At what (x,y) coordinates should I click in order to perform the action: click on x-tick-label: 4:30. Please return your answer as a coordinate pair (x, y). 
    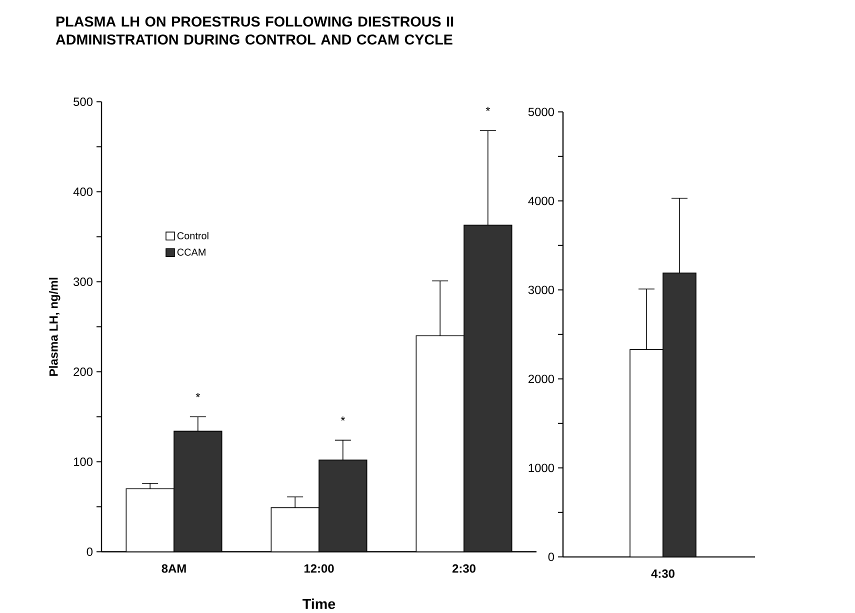
    Looking at the image, I should click on (662, 573).